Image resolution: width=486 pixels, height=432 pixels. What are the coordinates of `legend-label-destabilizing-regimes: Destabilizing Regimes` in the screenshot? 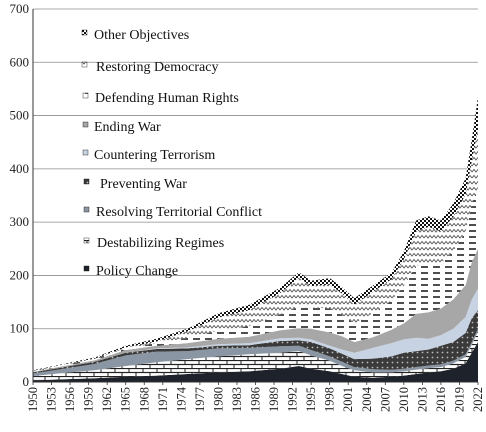 It's located at (160, 243).